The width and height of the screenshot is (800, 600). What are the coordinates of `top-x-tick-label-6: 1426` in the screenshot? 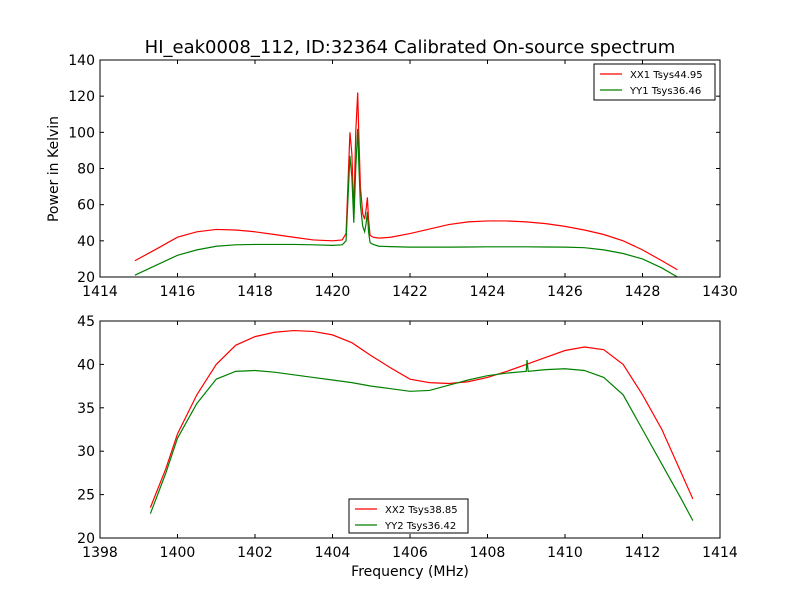 It's located at (565, 292).